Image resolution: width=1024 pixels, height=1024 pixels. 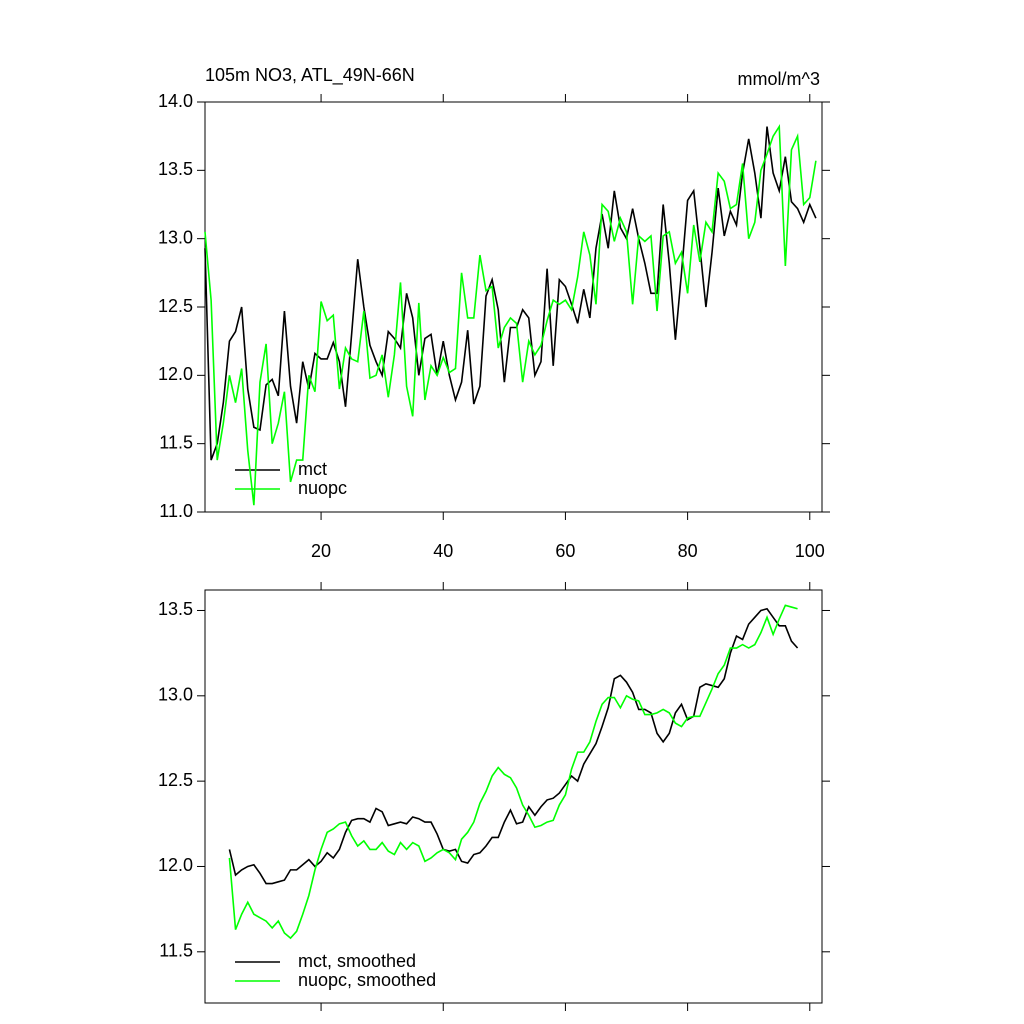 What do you see at coordinates (175, 101) in the screenshot?
I see `y-tick-label: 14.0` at bounding box center [175, 101].